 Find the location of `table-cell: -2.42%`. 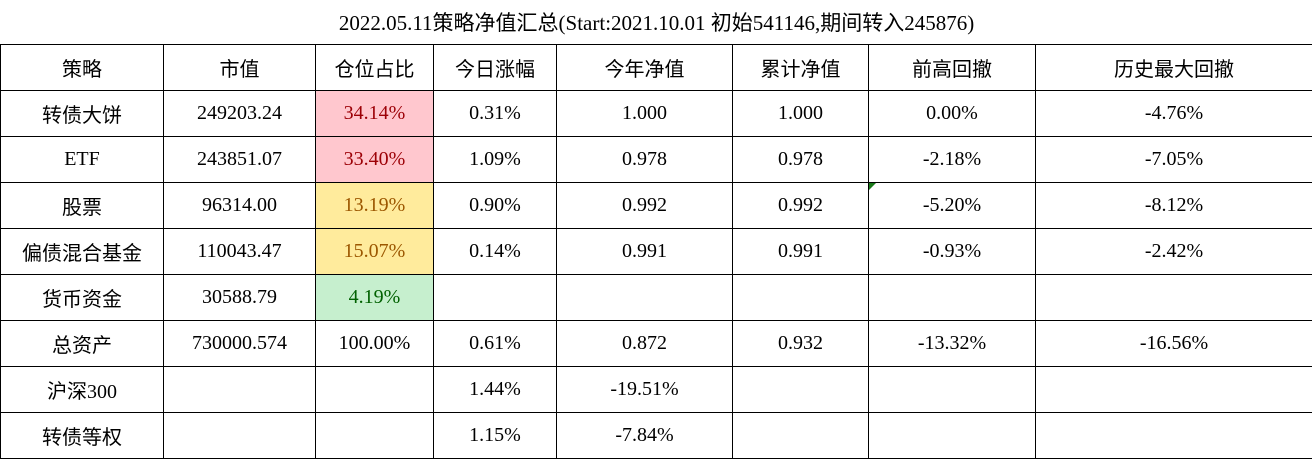

table-cell: -2.42% is located at coordinates (1174, 252).